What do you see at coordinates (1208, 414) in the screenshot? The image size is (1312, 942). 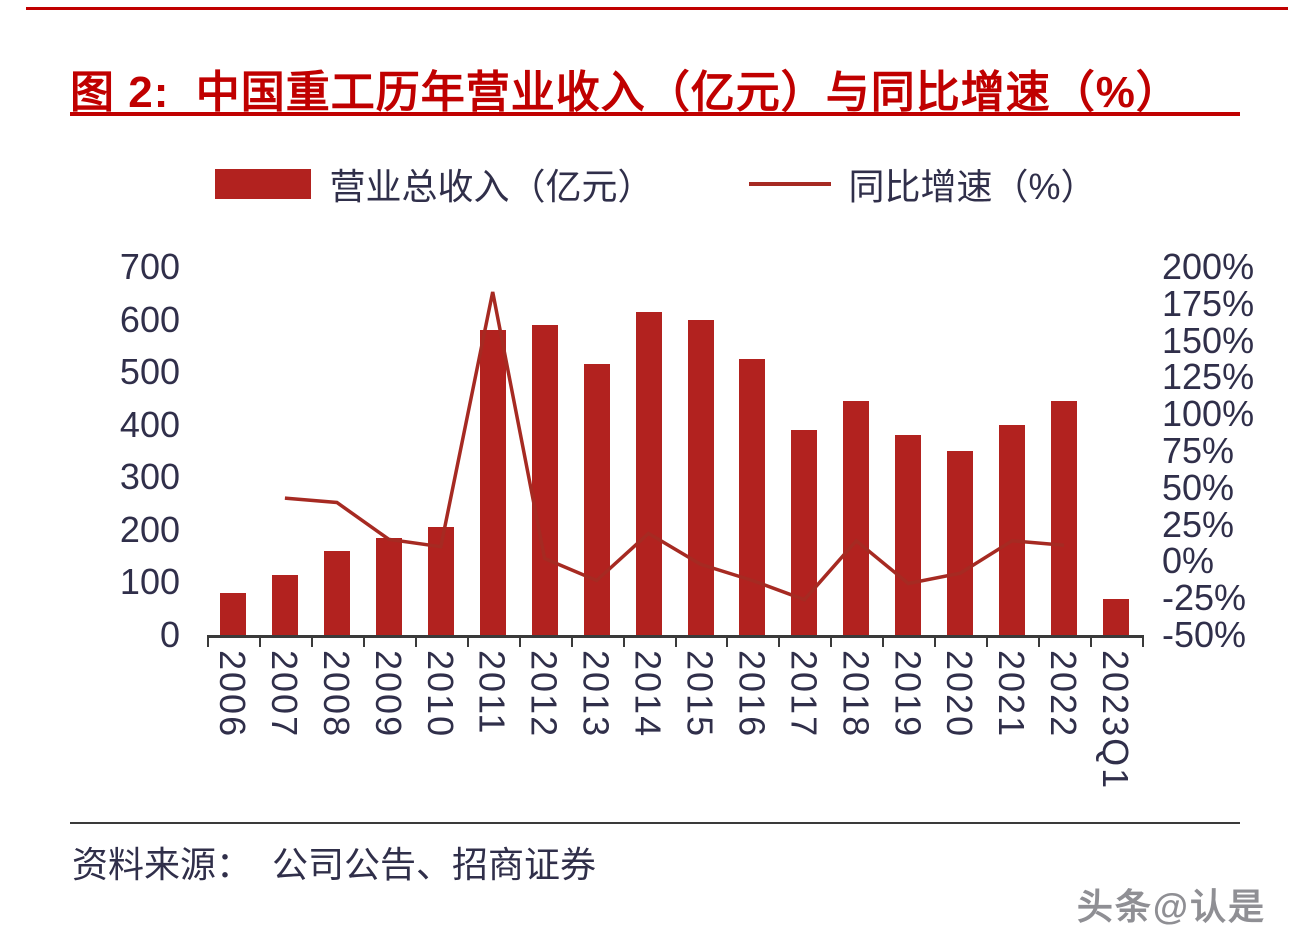 I see `right-axis-tick-label: 100%` at bounding box center [1208, 414].